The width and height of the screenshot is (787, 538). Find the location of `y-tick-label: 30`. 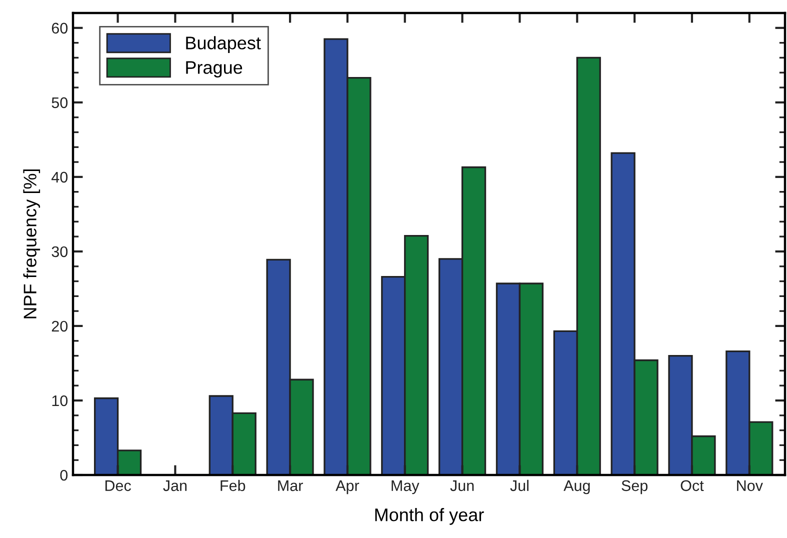

y-tick-label: 30 is located at coordinates (60, 252).